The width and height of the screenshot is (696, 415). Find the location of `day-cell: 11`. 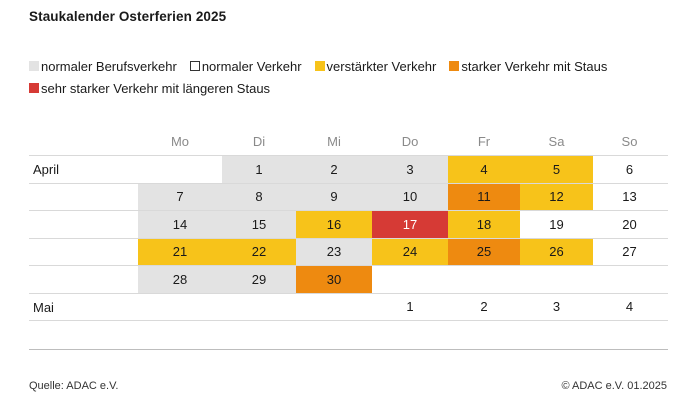

day-cell: 11 is located at coordinates (484, 196).